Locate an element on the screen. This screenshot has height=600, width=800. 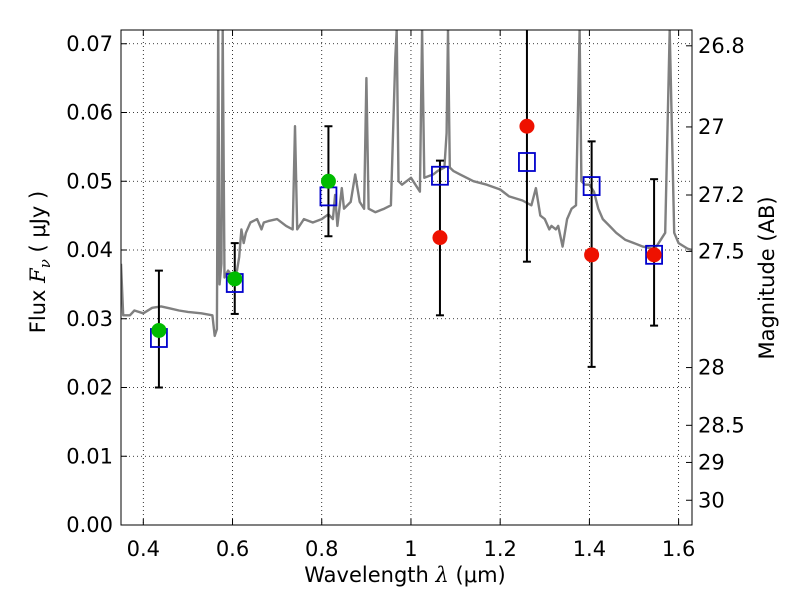
y-tick-label: 0.05 is located at coordinates (89, 181).